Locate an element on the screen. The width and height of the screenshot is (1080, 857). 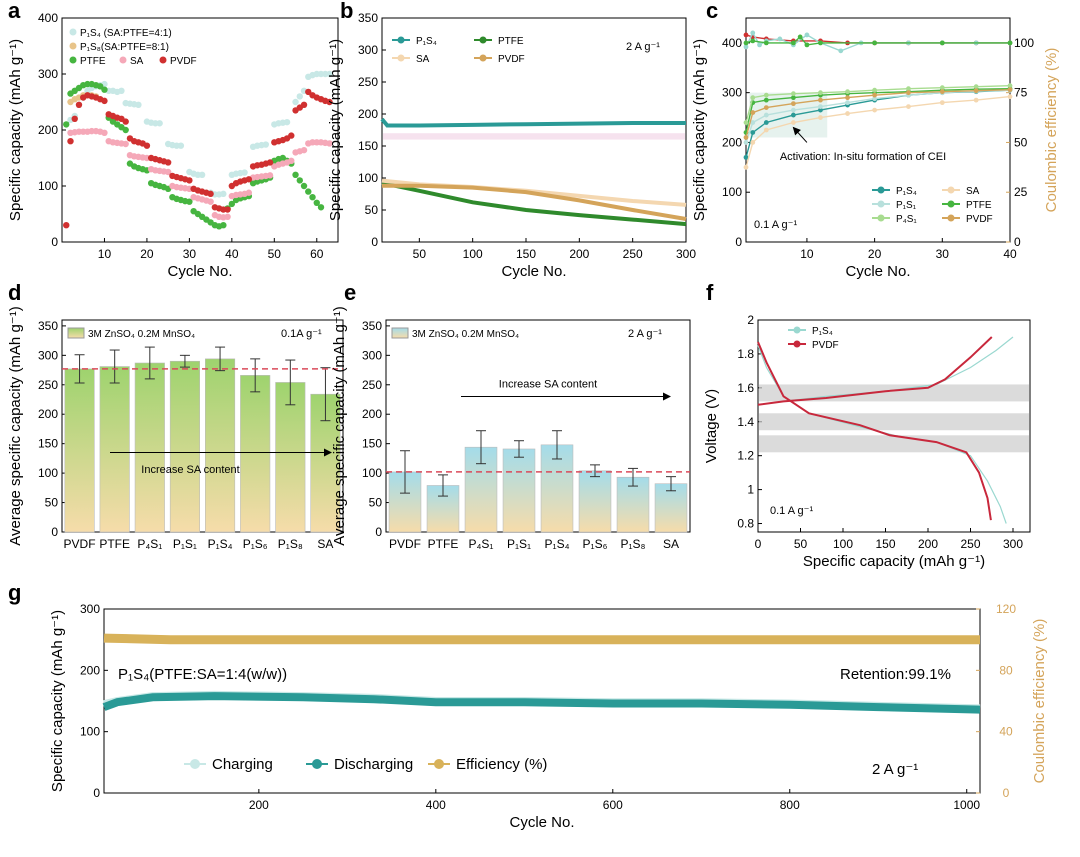
plot-frame-d is located at coordinates (202, 426).